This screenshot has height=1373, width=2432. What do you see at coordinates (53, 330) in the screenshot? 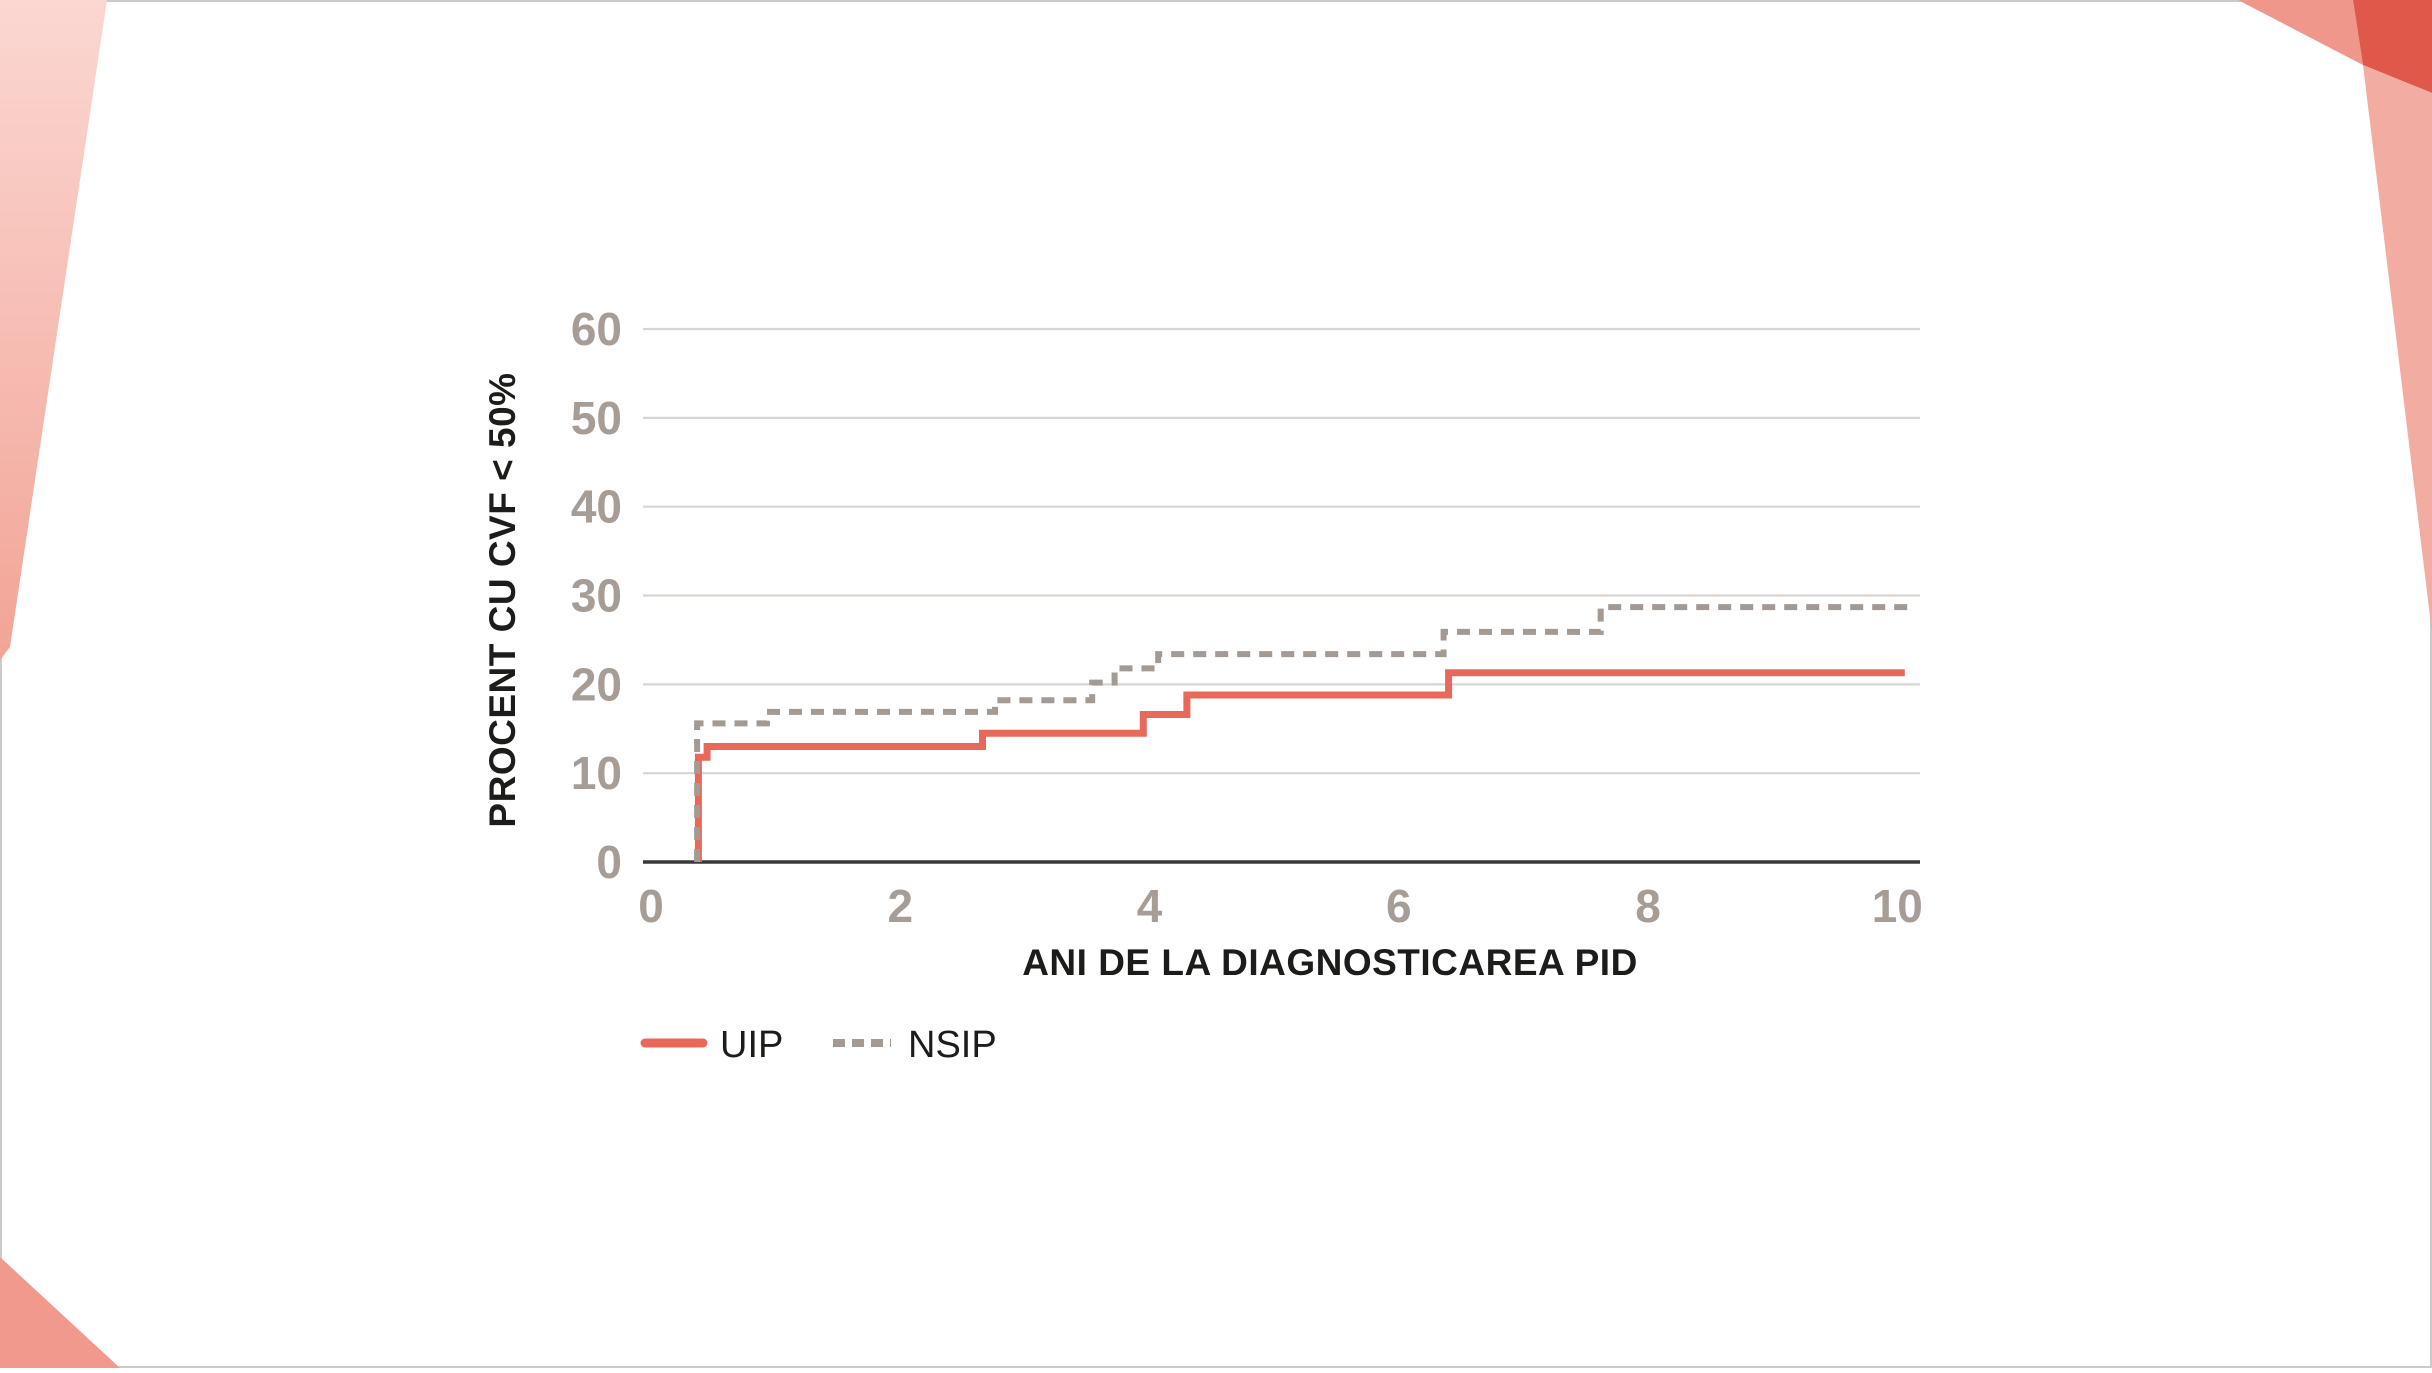
I see `left-wedge-decoration` at bounding box center [53, 330].